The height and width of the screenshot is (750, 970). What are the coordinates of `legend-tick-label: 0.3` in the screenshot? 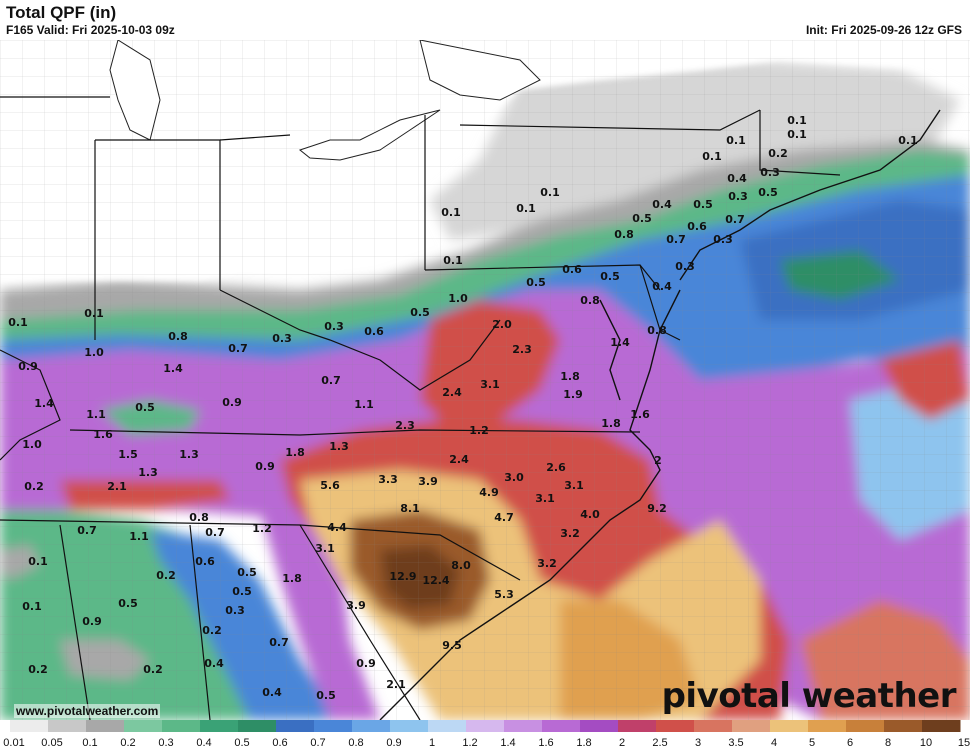 It's located at (165, 743).